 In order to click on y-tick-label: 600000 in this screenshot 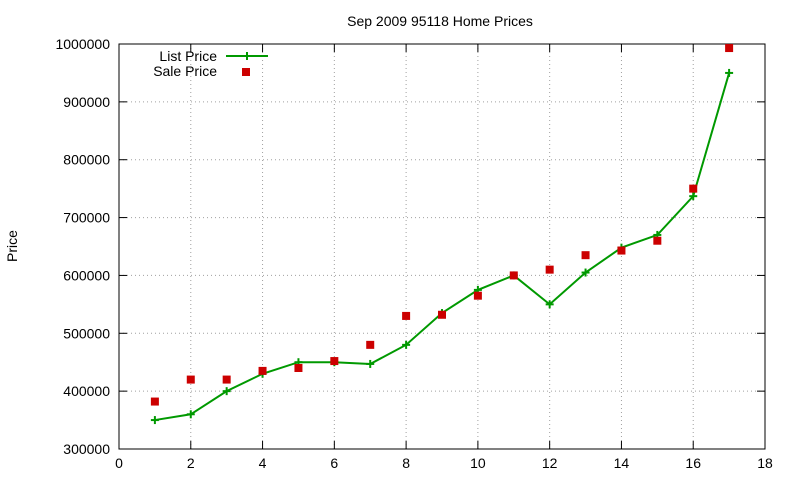, I will do `click(86, 275)`.